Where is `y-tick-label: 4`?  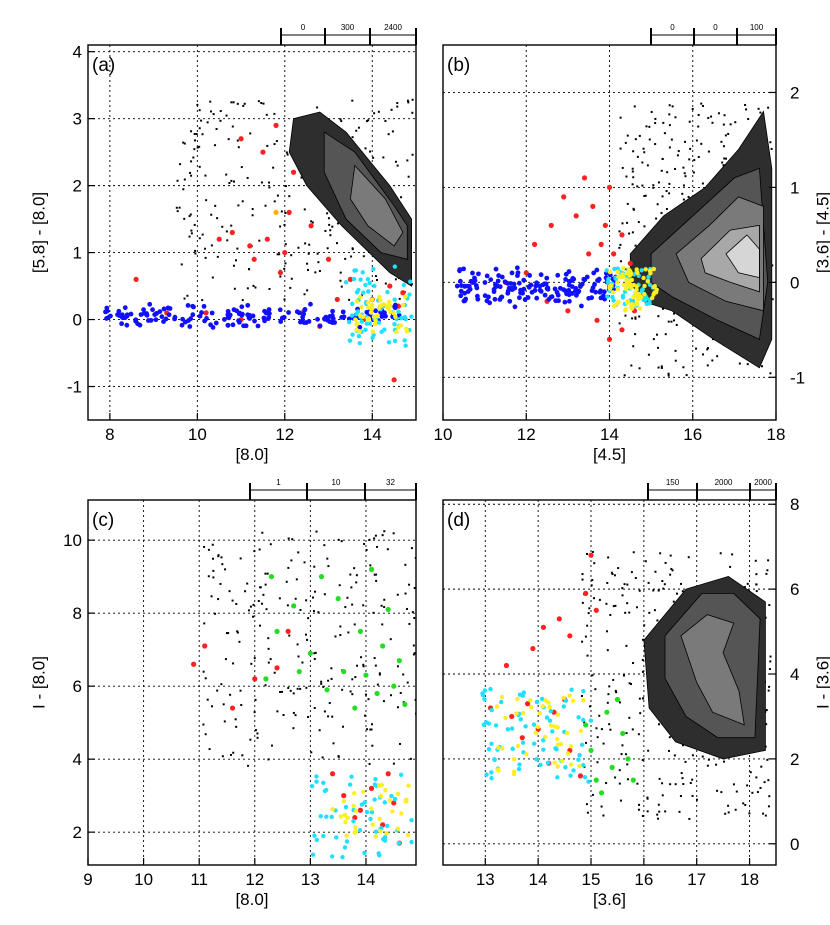
y-tick-label: 4 is located at coordinates (794, 674).